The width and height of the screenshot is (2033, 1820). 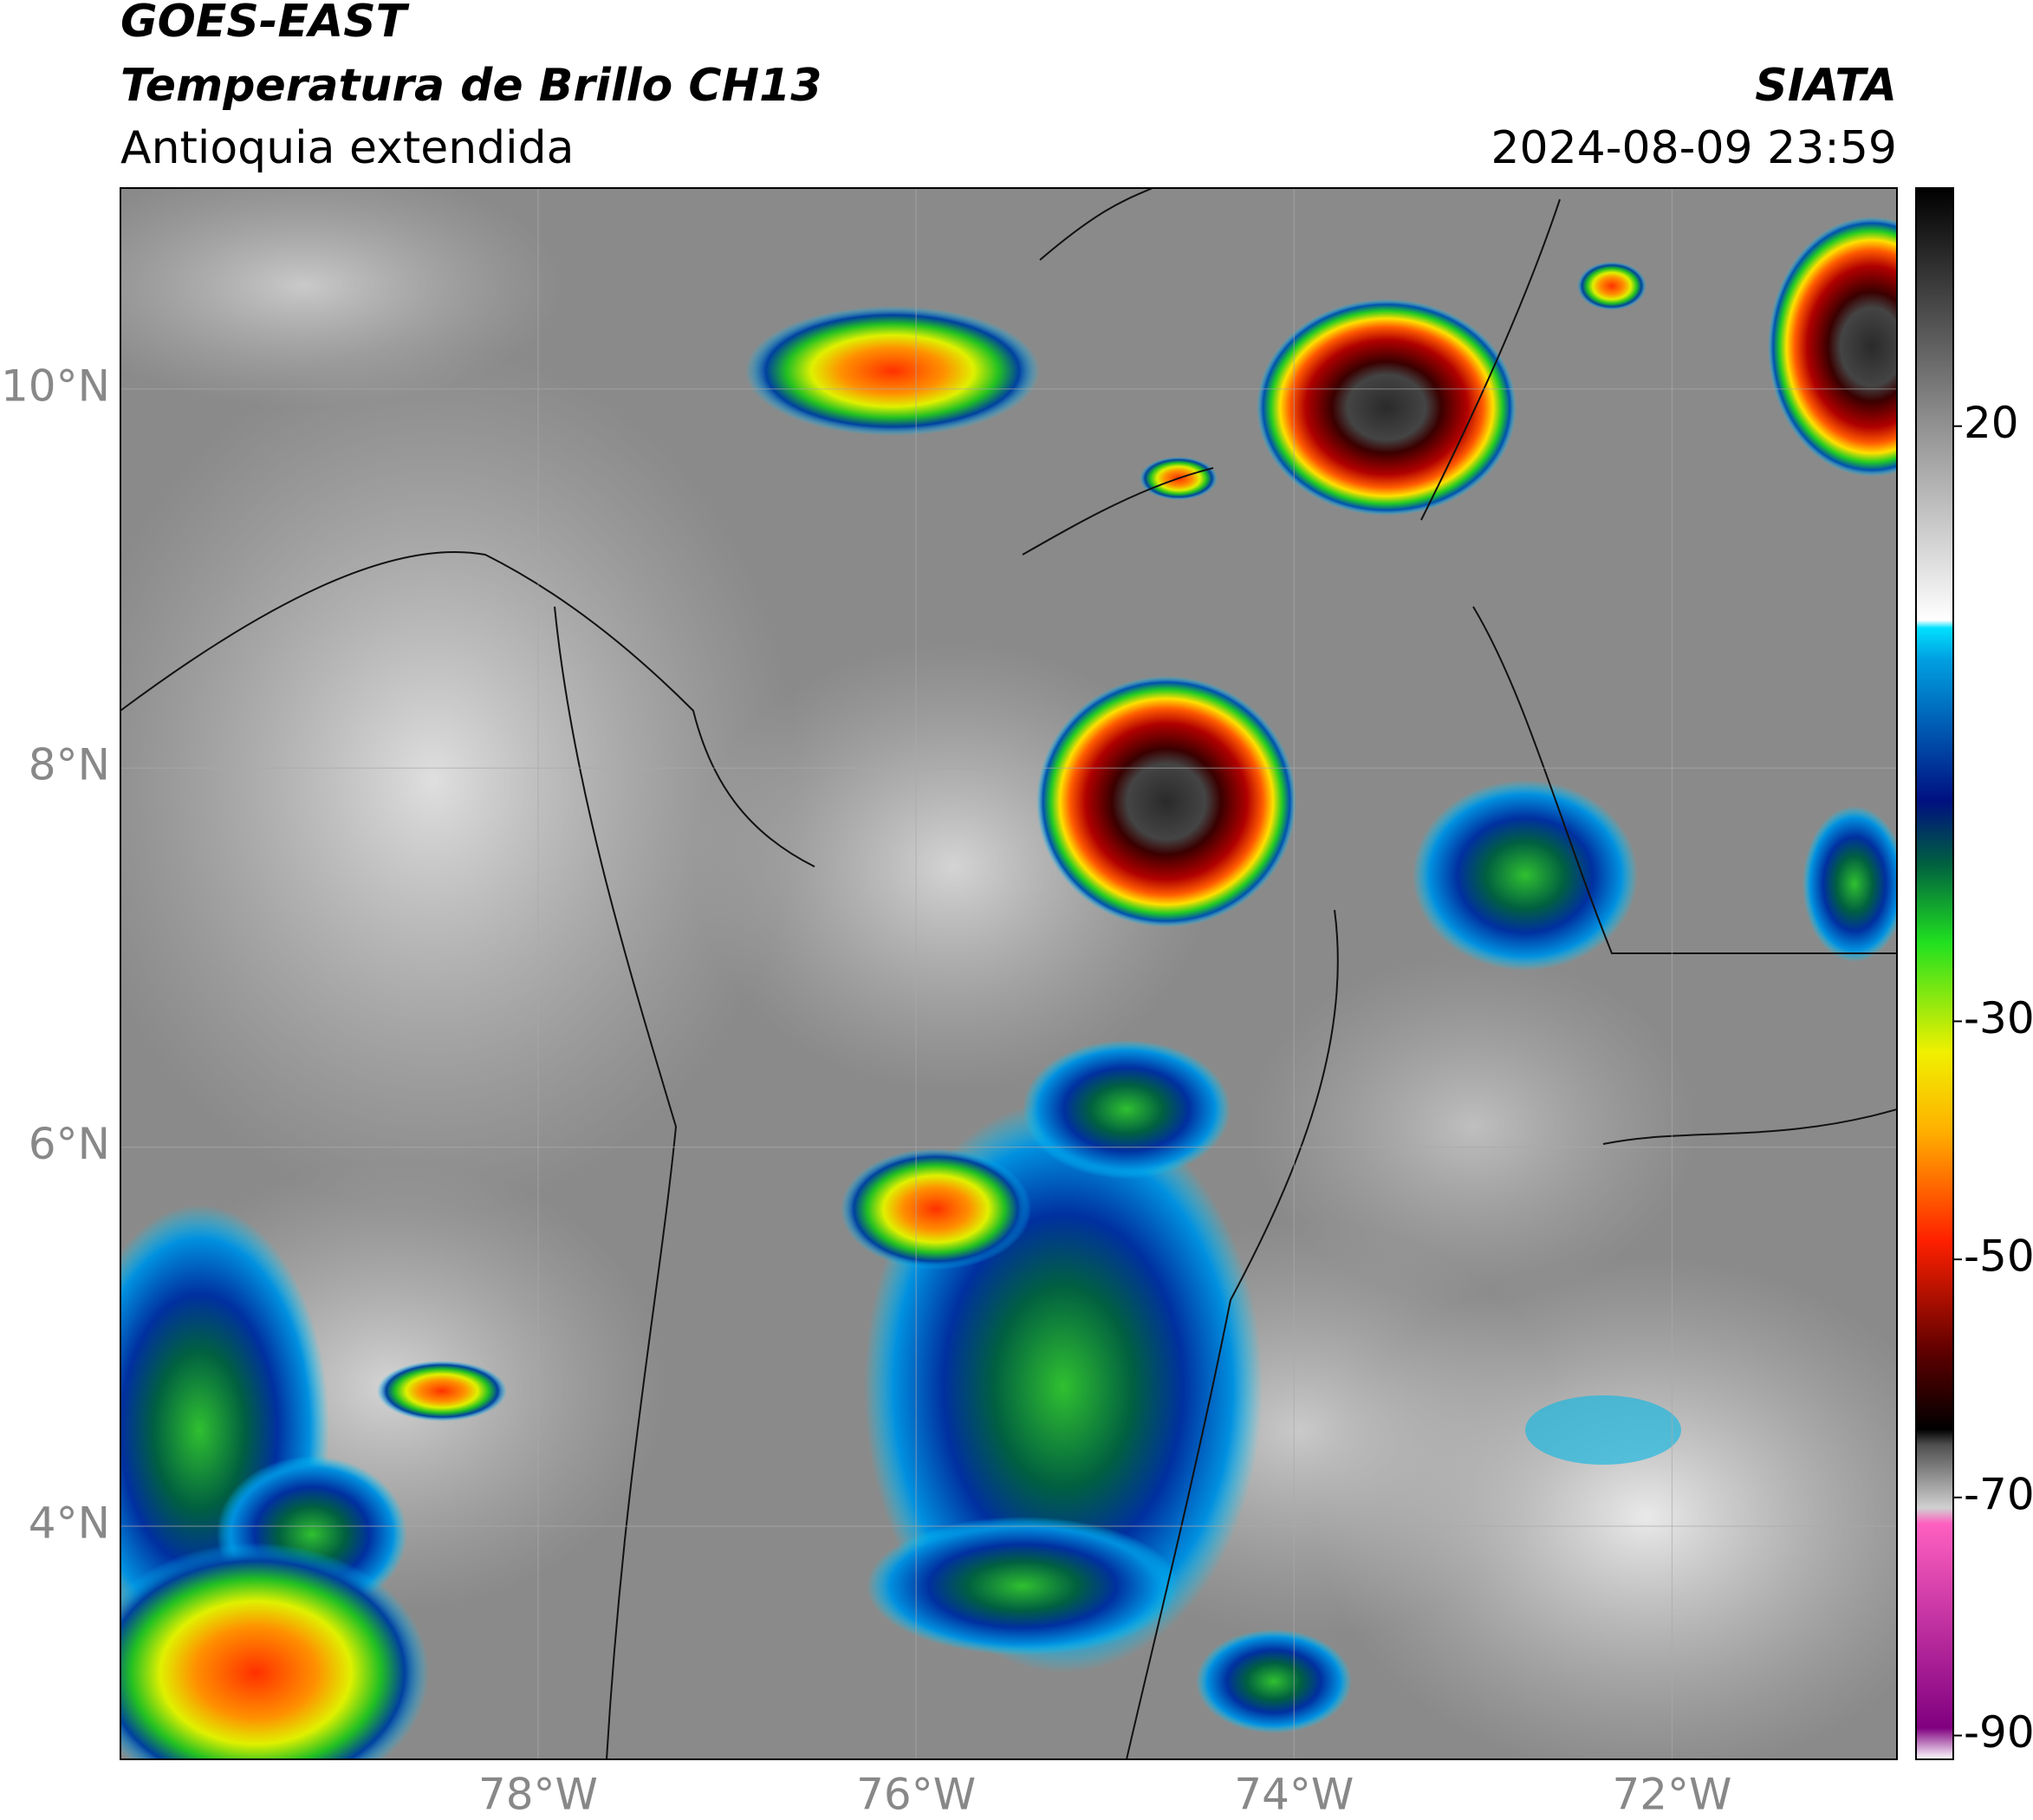 What do you see at coordinates (1694, 148) in the screenshot?
I see `datetime: 2024-08-09 23:59` at bounding box center [1694, 148].